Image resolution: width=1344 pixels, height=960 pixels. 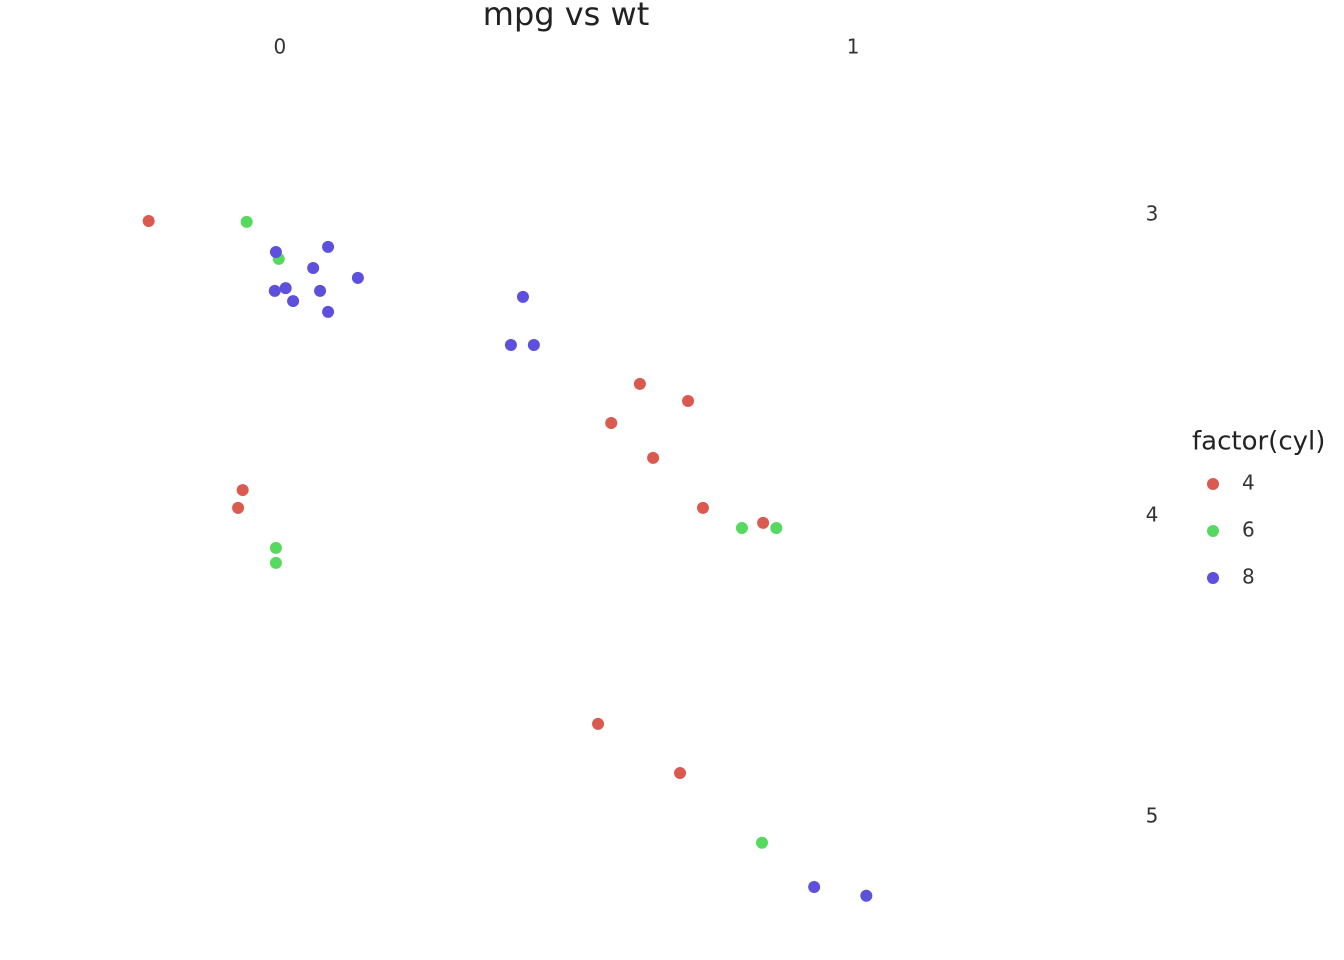 I want to click on x-tick-label: 1, so click(x=853, y=47).